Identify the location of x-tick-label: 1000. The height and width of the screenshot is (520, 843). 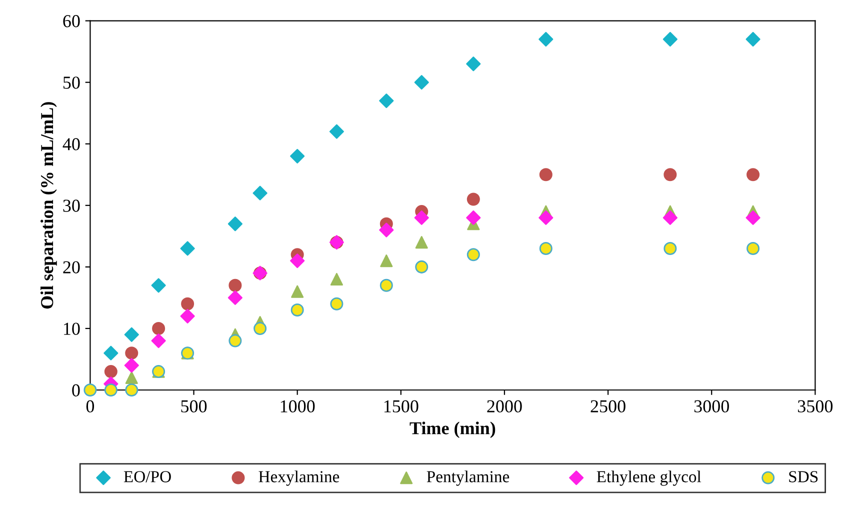
(297, 406).